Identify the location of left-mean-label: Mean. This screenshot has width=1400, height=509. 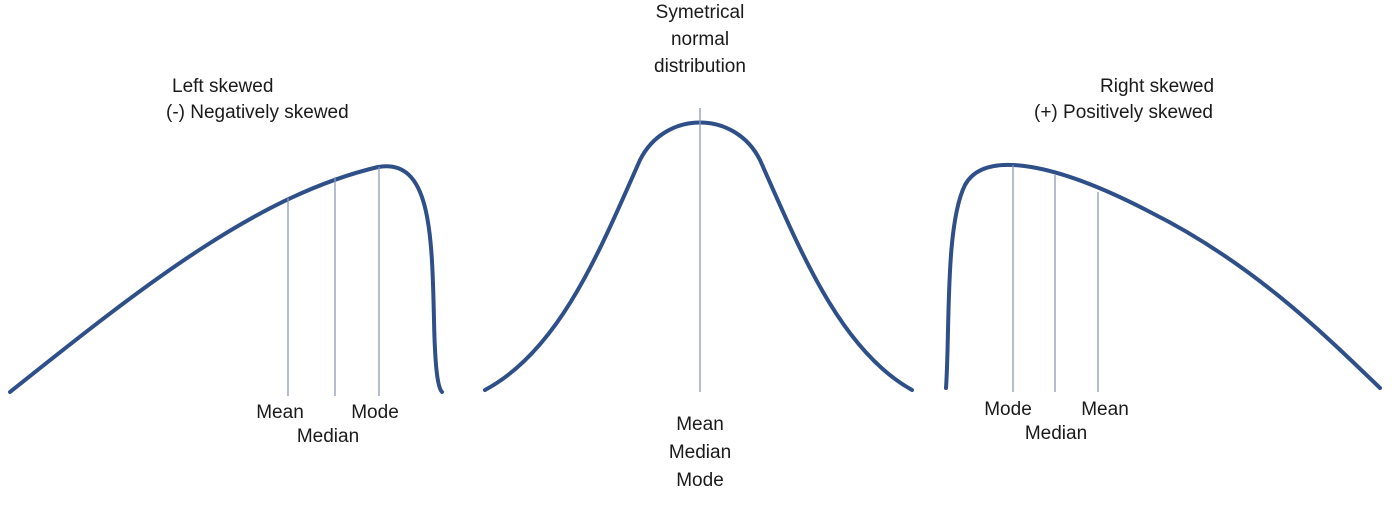
(280, 412).